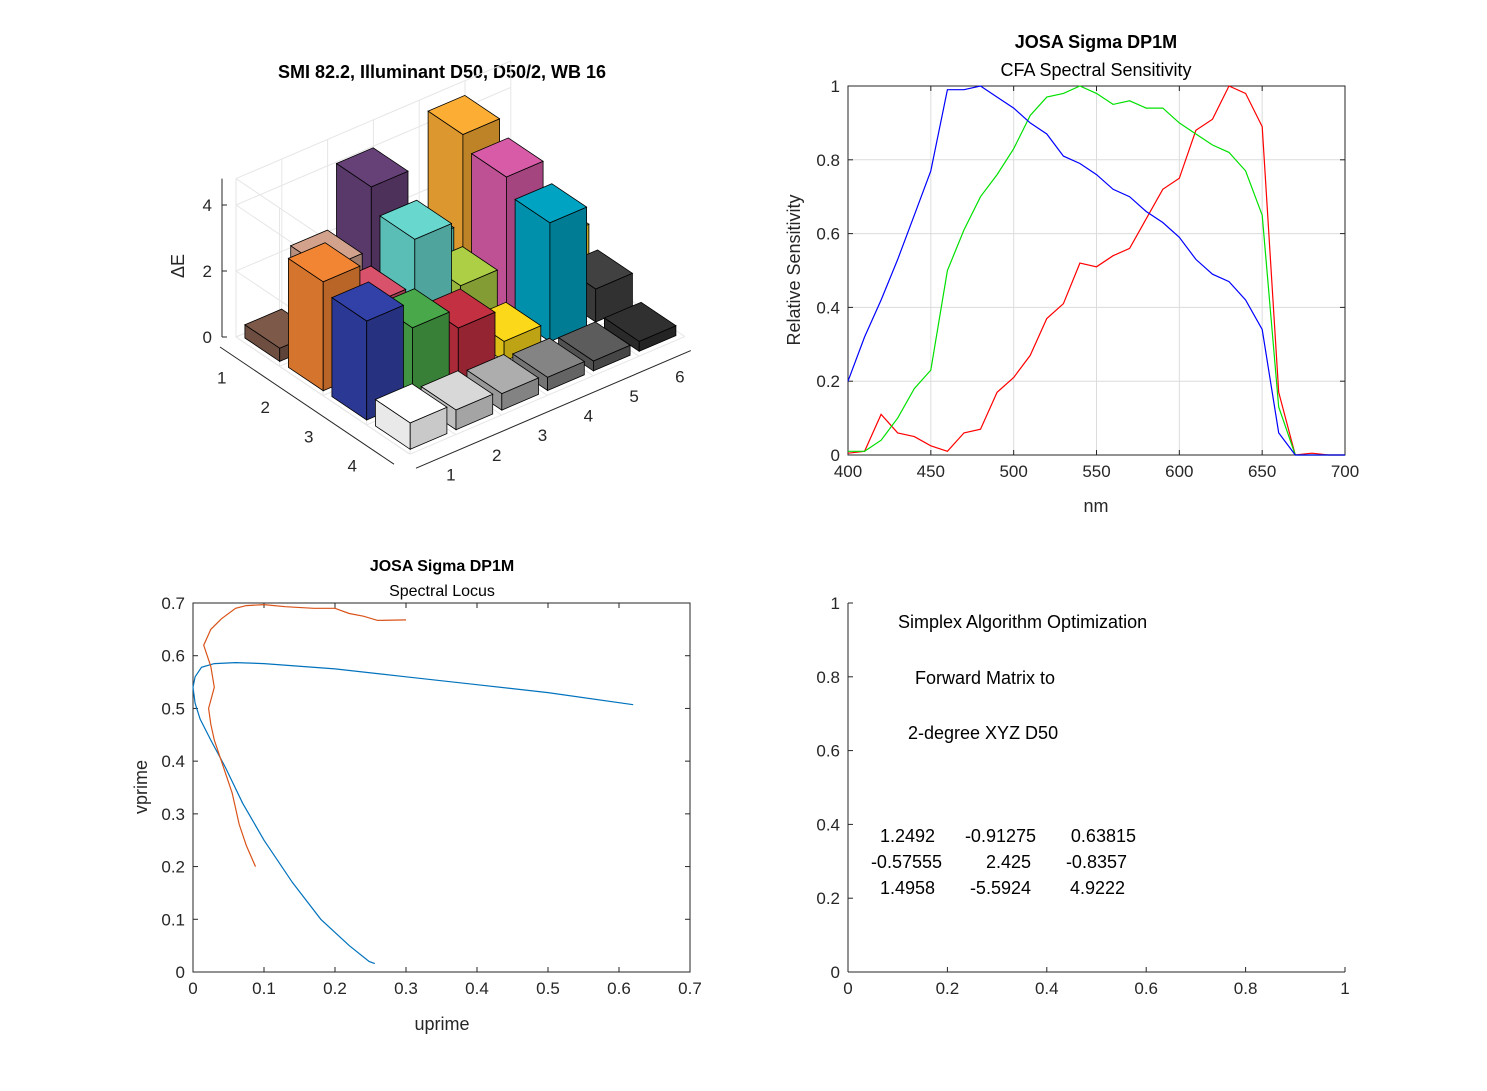 This screenshot has width=1487, height=1091. I want to click on z-tick-label: 2, so click(207, 271).